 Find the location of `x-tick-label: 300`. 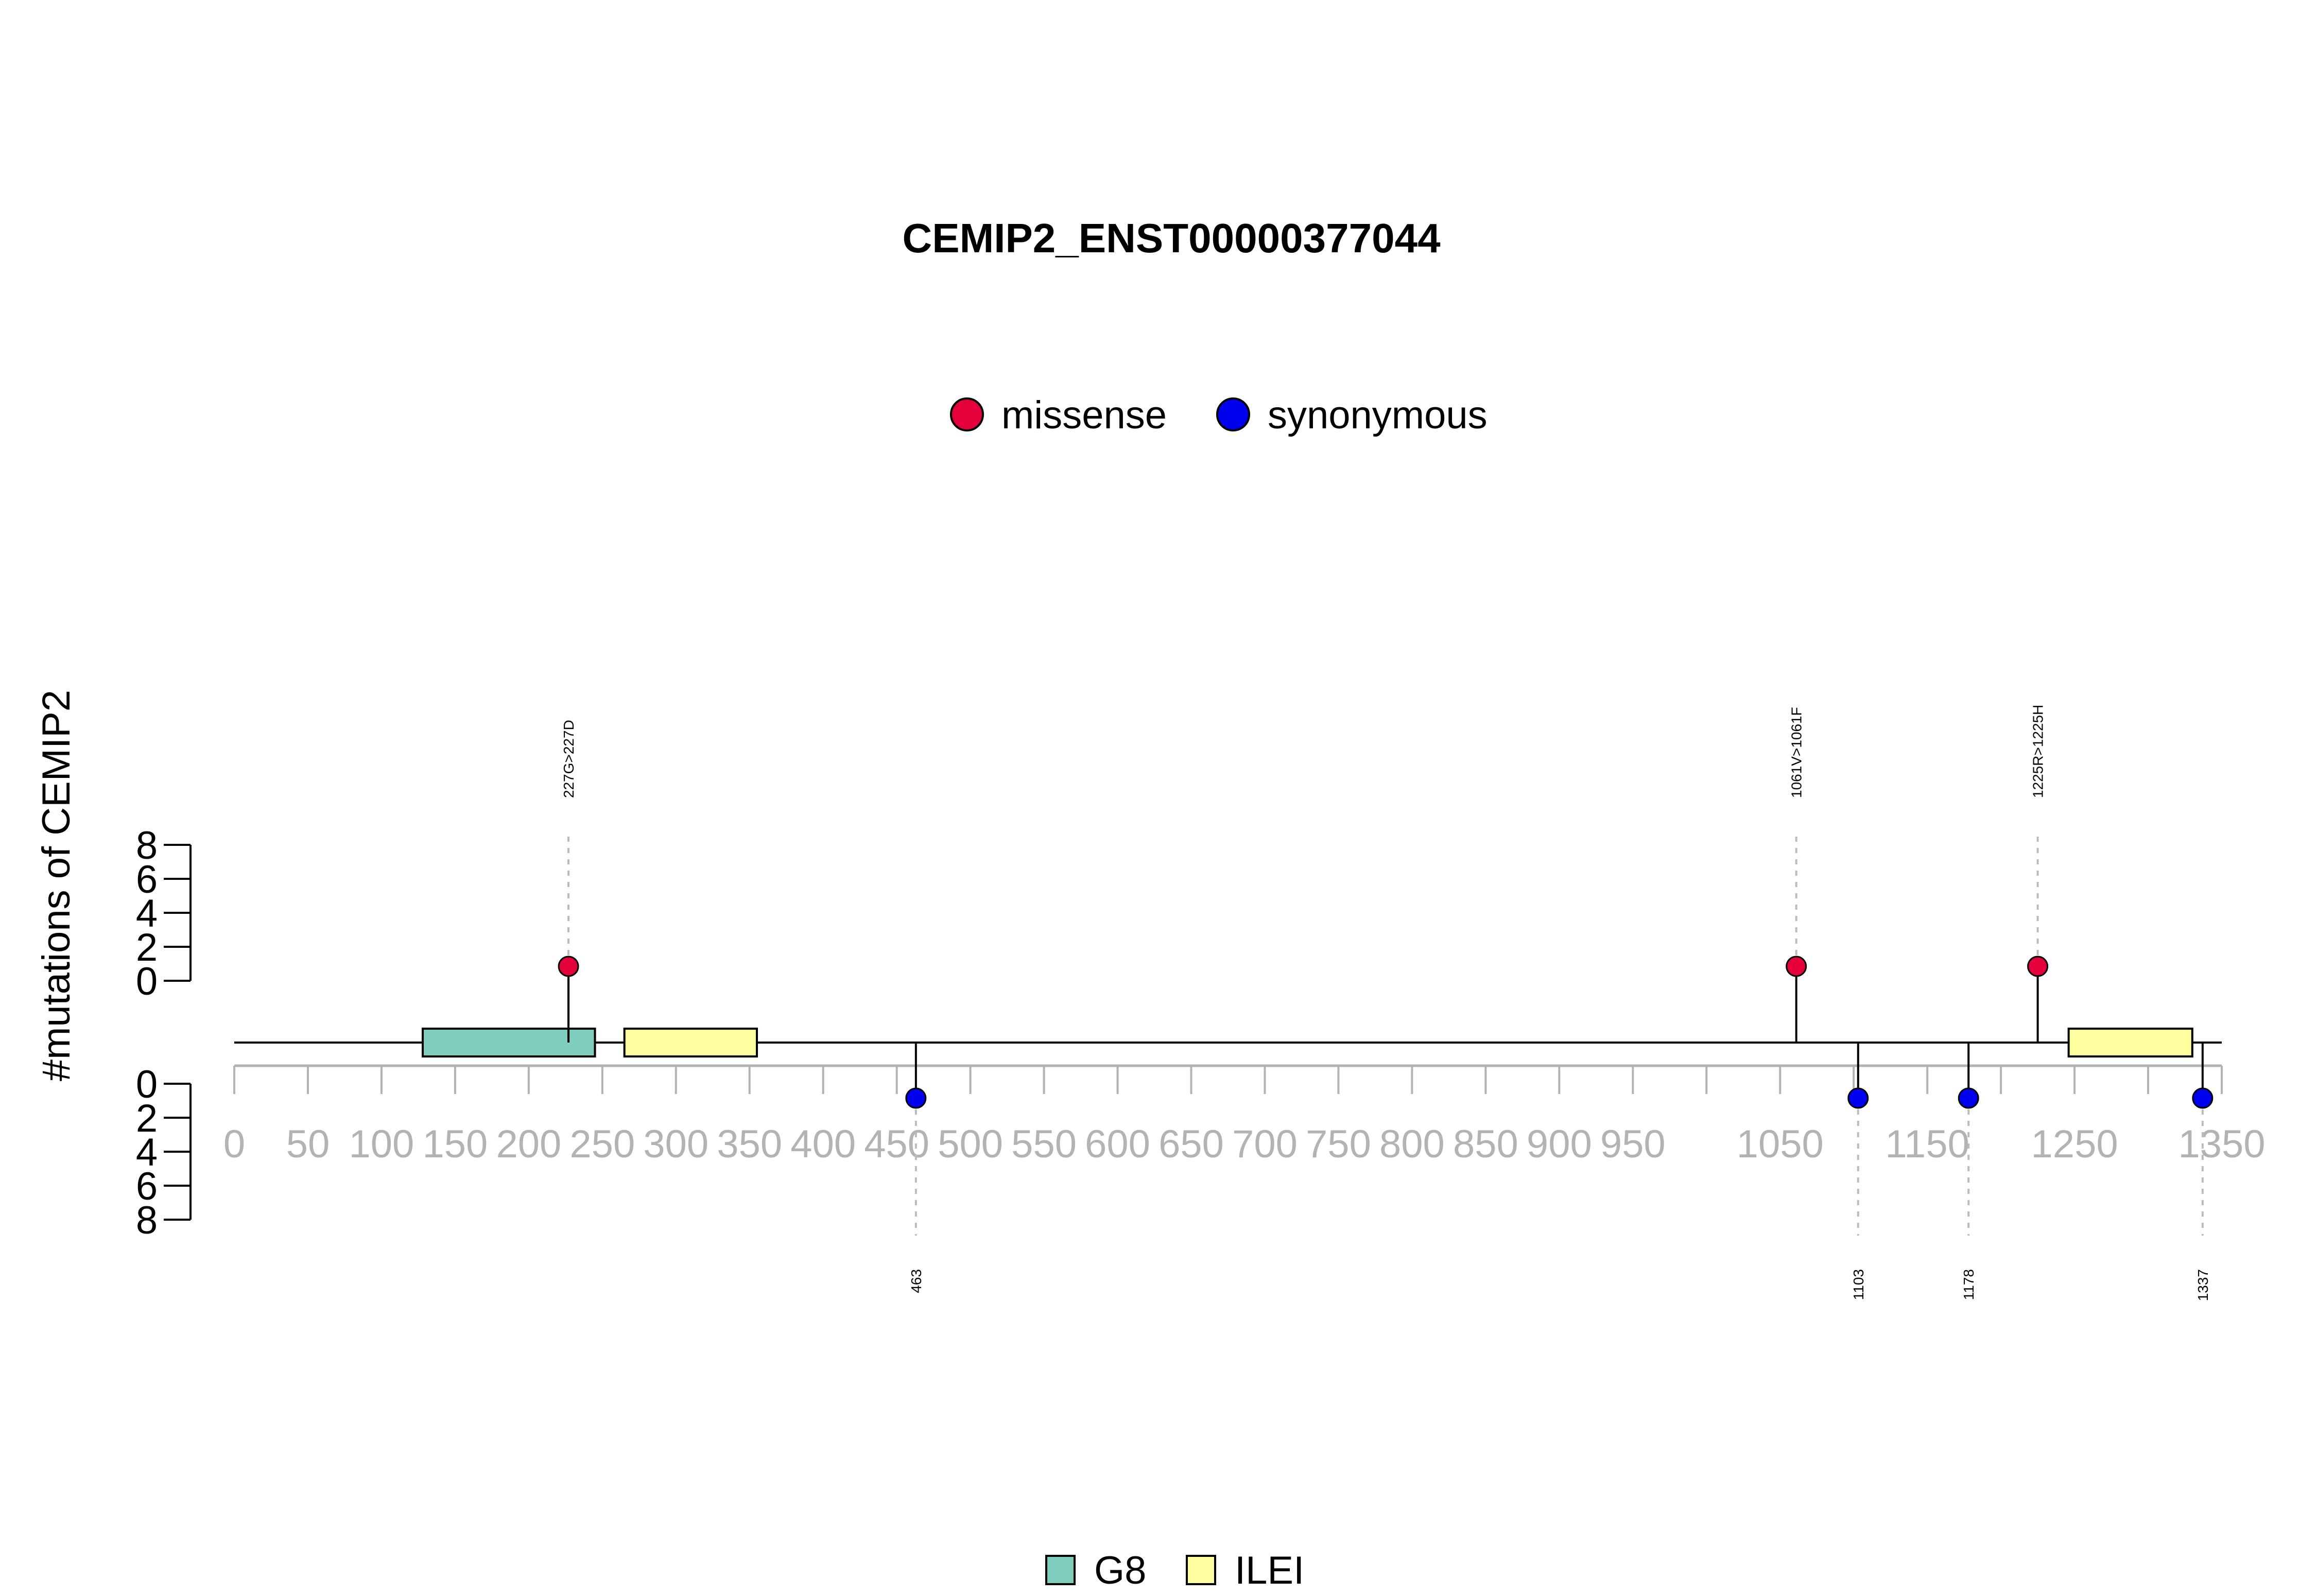

x-tick-label: 300 is located at coordinates (675, 1144).